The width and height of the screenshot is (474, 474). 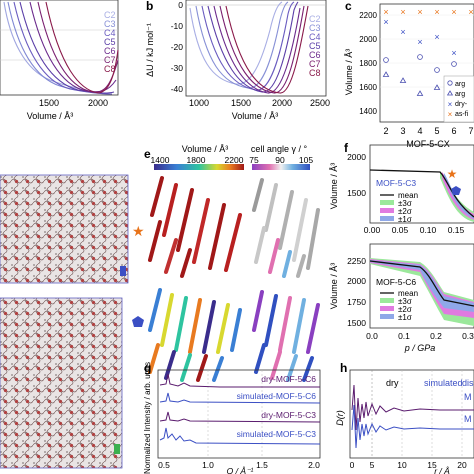 I want to click on panel-e-rods-volume-bottom, so click(x=195, y=335).